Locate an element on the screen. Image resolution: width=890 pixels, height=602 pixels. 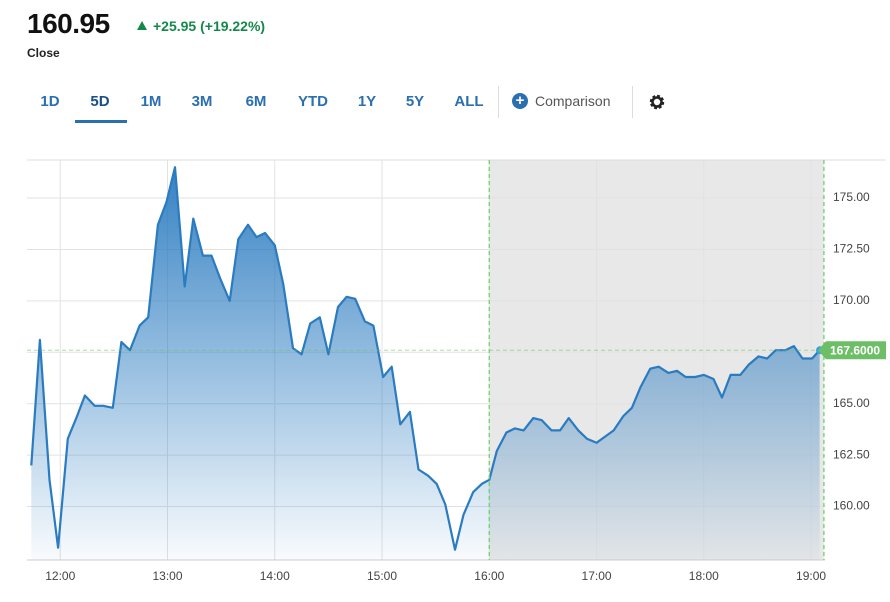
comparison-button: Comparison is located at coordinates (573, 101).